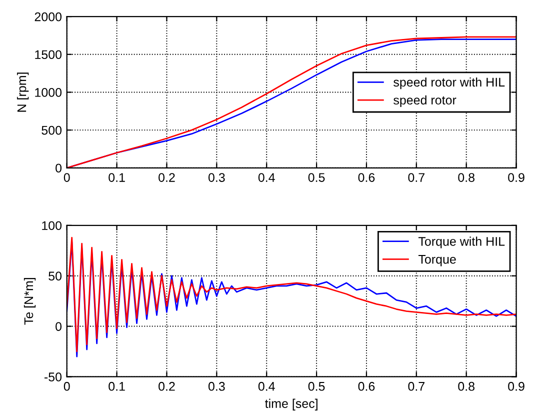 This screenshot has width=535, height=414. Describe the element at coordinates (291, 404) in the screenshot. I see `x-axis-title: time [sec]` at that location.